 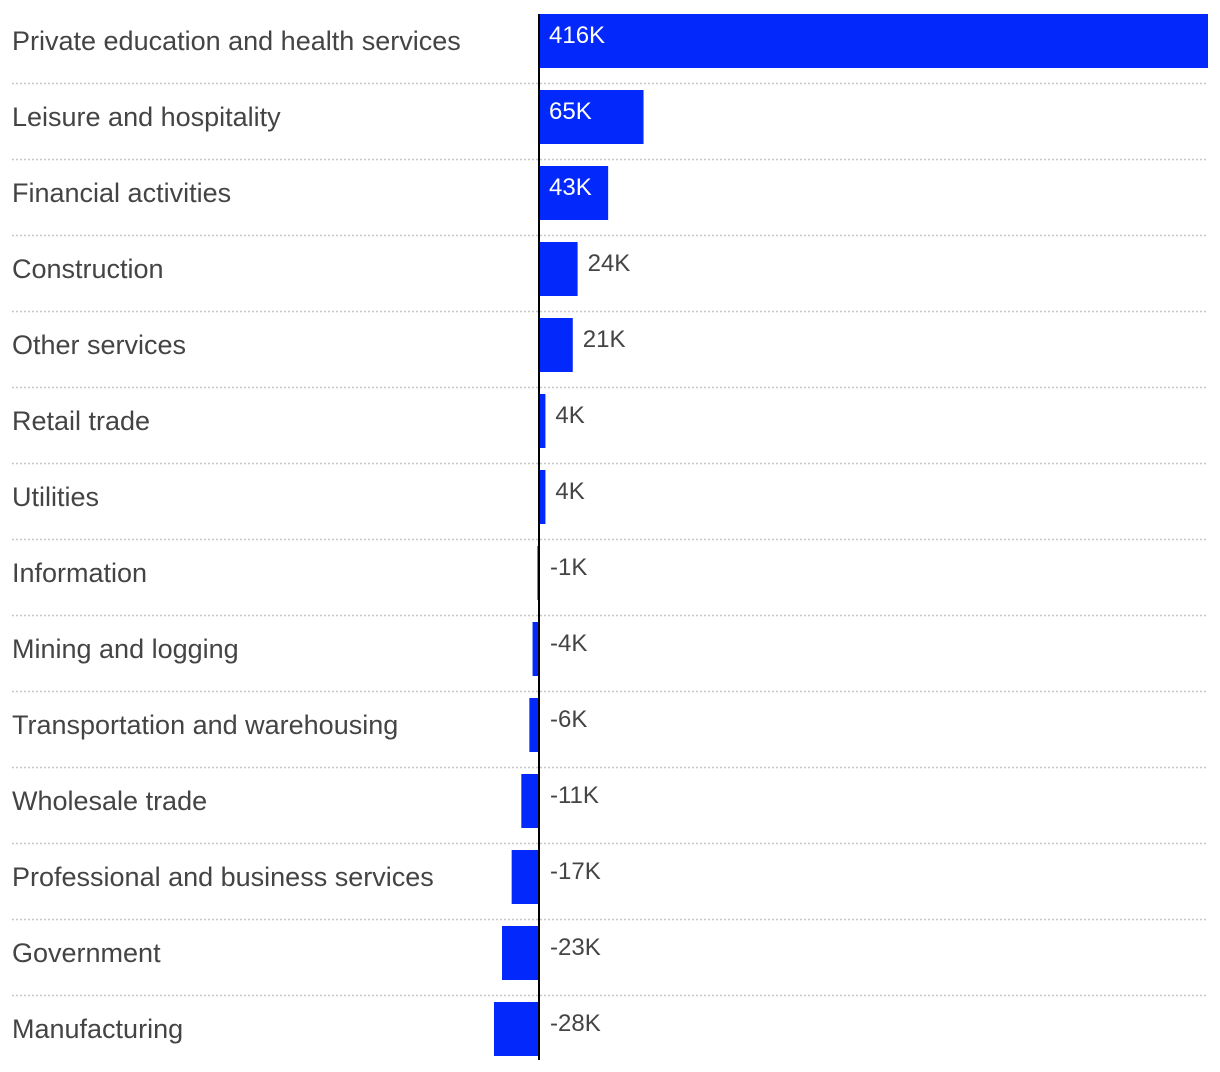 What do you see at coordinates (575, 1023) in the screenshot?
I see `value-label: -28K` at bounding box center [575, 1023].